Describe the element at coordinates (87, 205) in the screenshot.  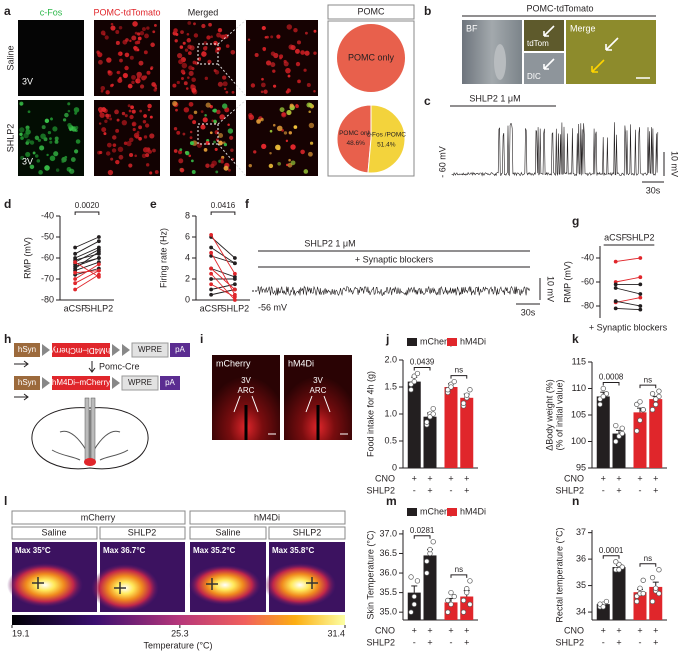
I see `p-value: 0.0020` at that location.